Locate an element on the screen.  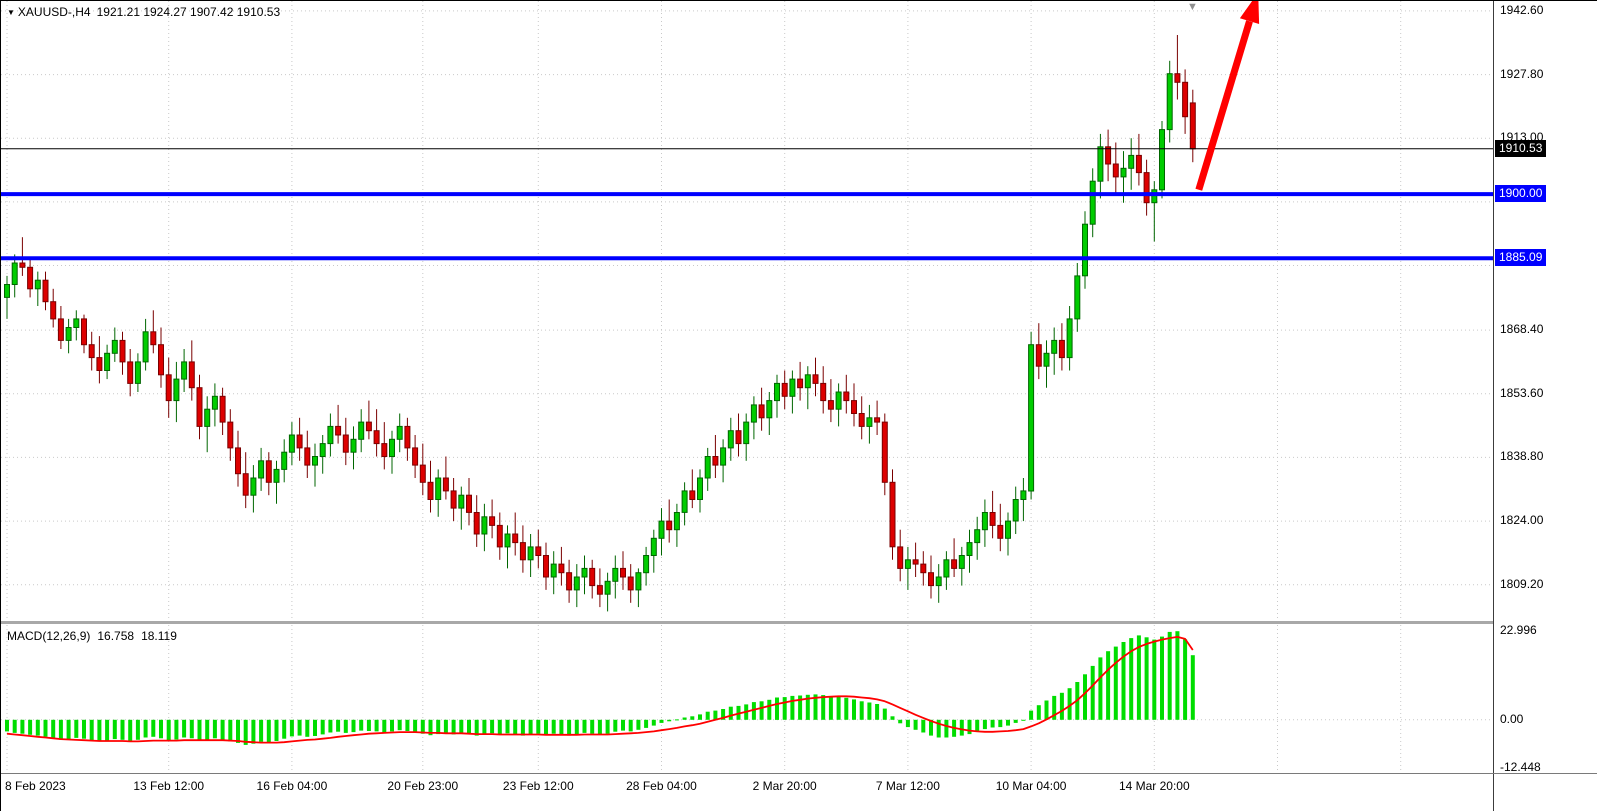
time-axis-label: 20 Feb 23:00 is located at coordinates (423, 786).